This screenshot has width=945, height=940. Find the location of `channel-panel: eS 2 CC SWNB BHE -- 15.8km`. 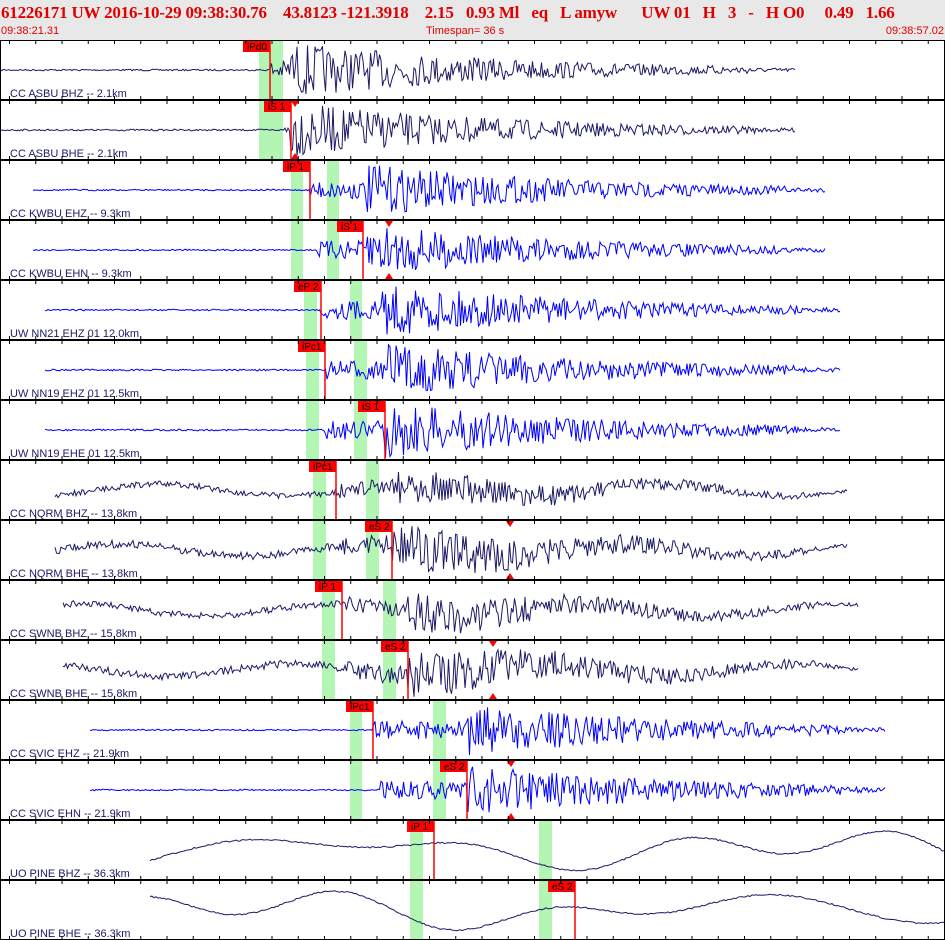

channel-panel: eS 2 CC SWNB BHE -- 15.8km is located at coordinates (434, 670).